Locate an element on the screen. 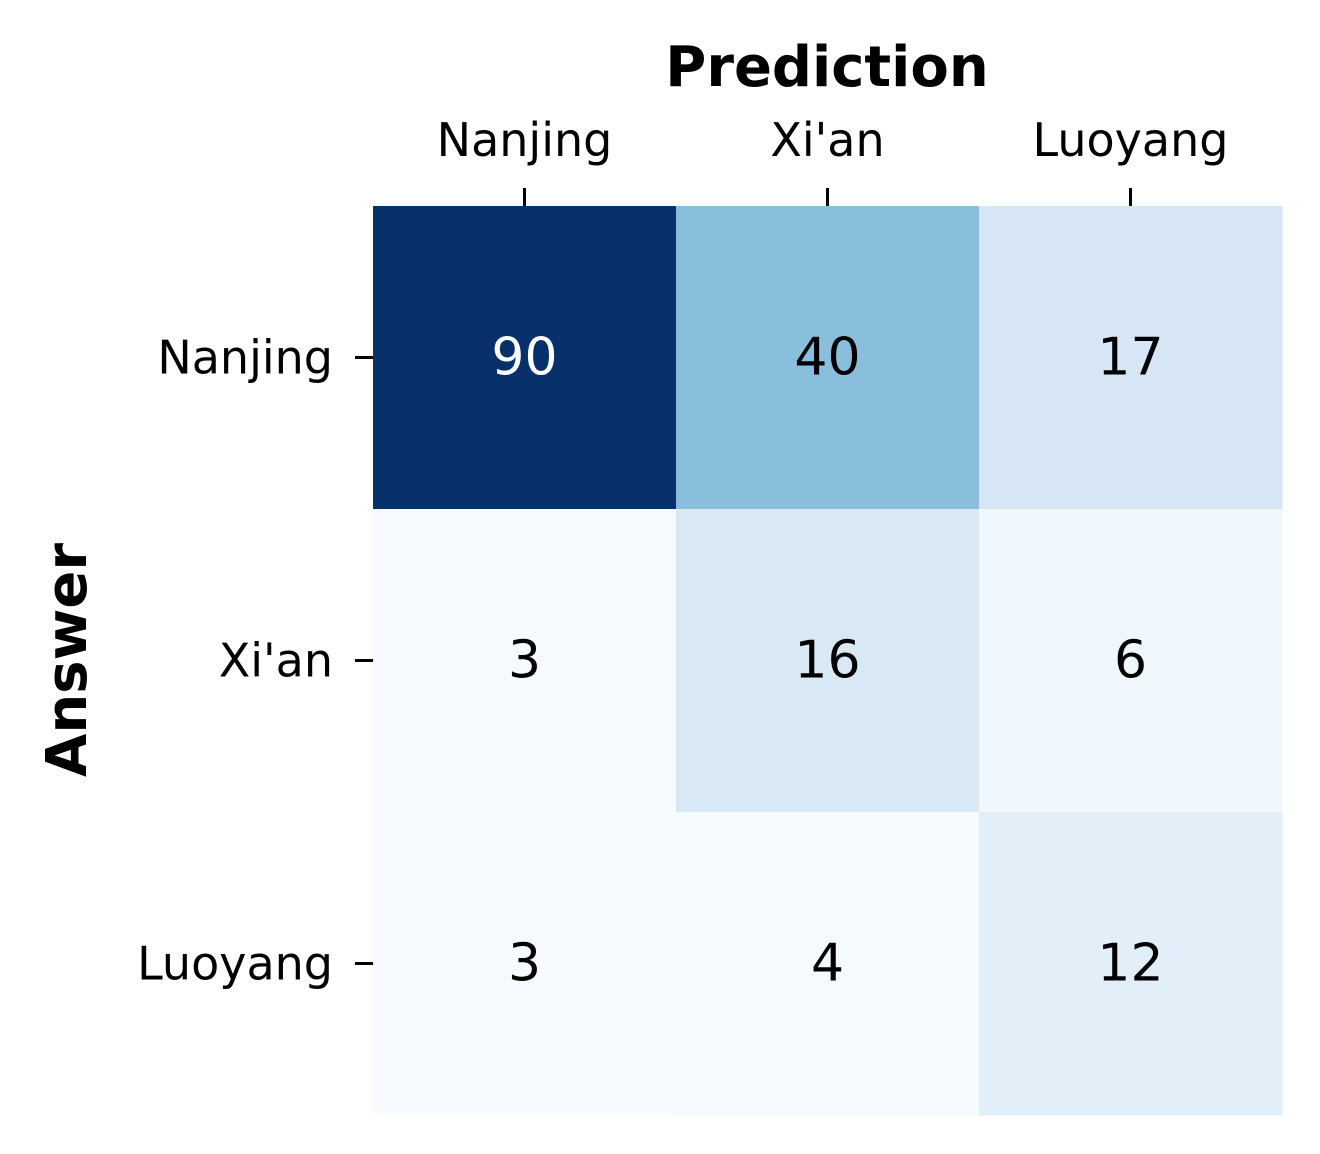 The image size is (1320, 1154). y-axis-ticks: Nanjing Xi'an Luoyang is located at coordinates (255, 661).